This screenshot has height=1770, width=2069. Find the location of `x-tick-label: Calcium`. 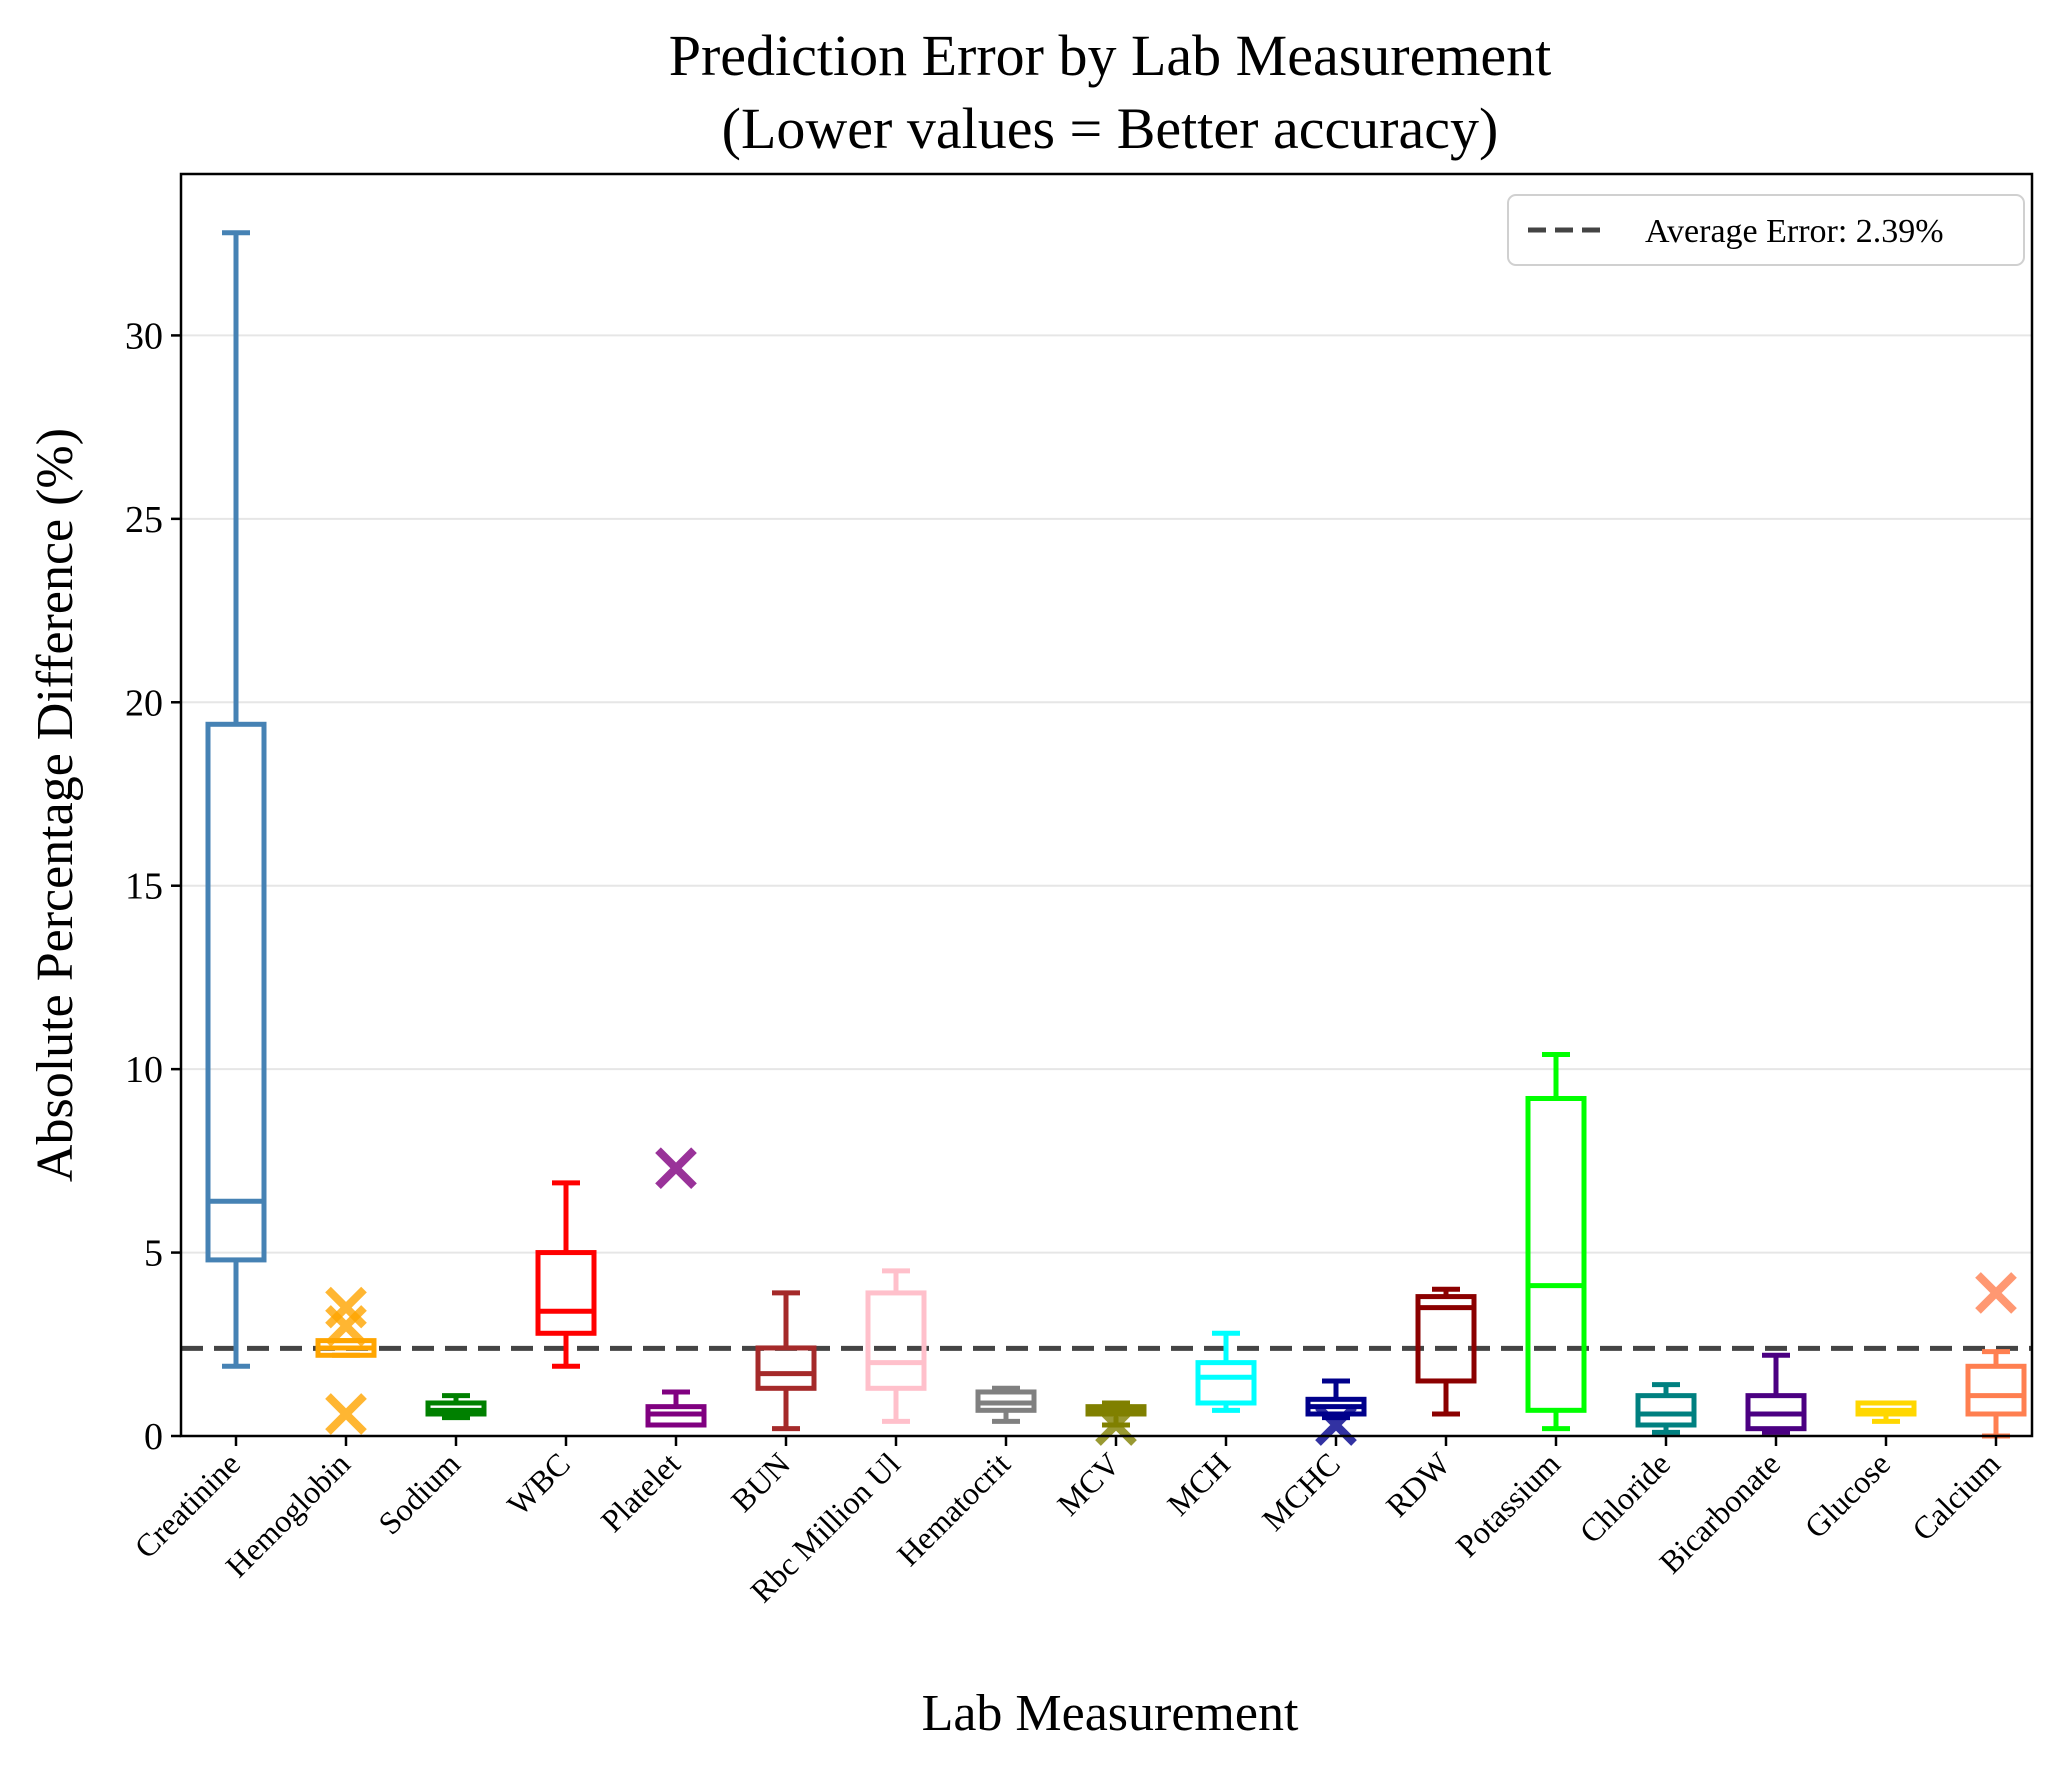

x-tick-label: Calcium is located at coordinates (1956, 1496).